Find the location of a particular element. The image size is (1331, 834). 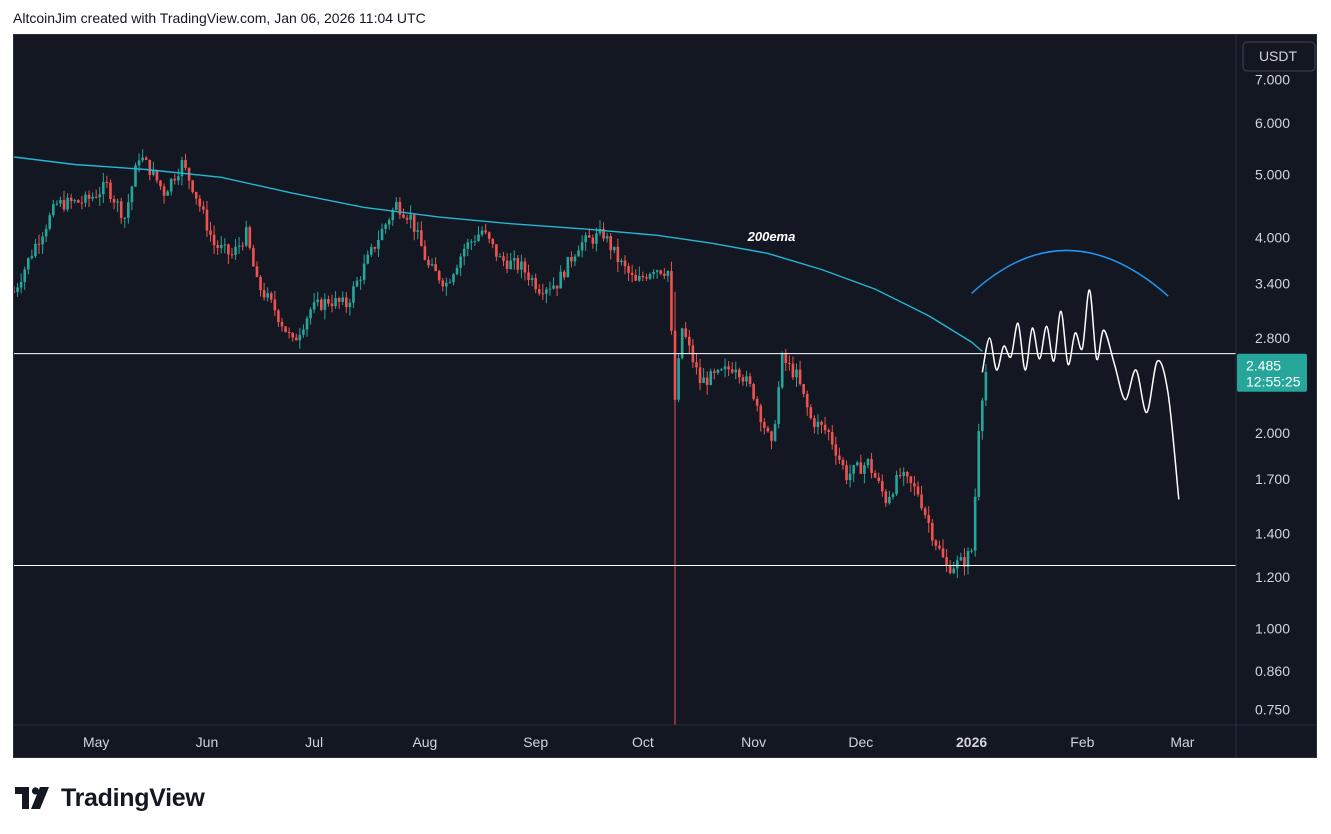

currency-badge: USDT is located at coordinates (1279, 56).